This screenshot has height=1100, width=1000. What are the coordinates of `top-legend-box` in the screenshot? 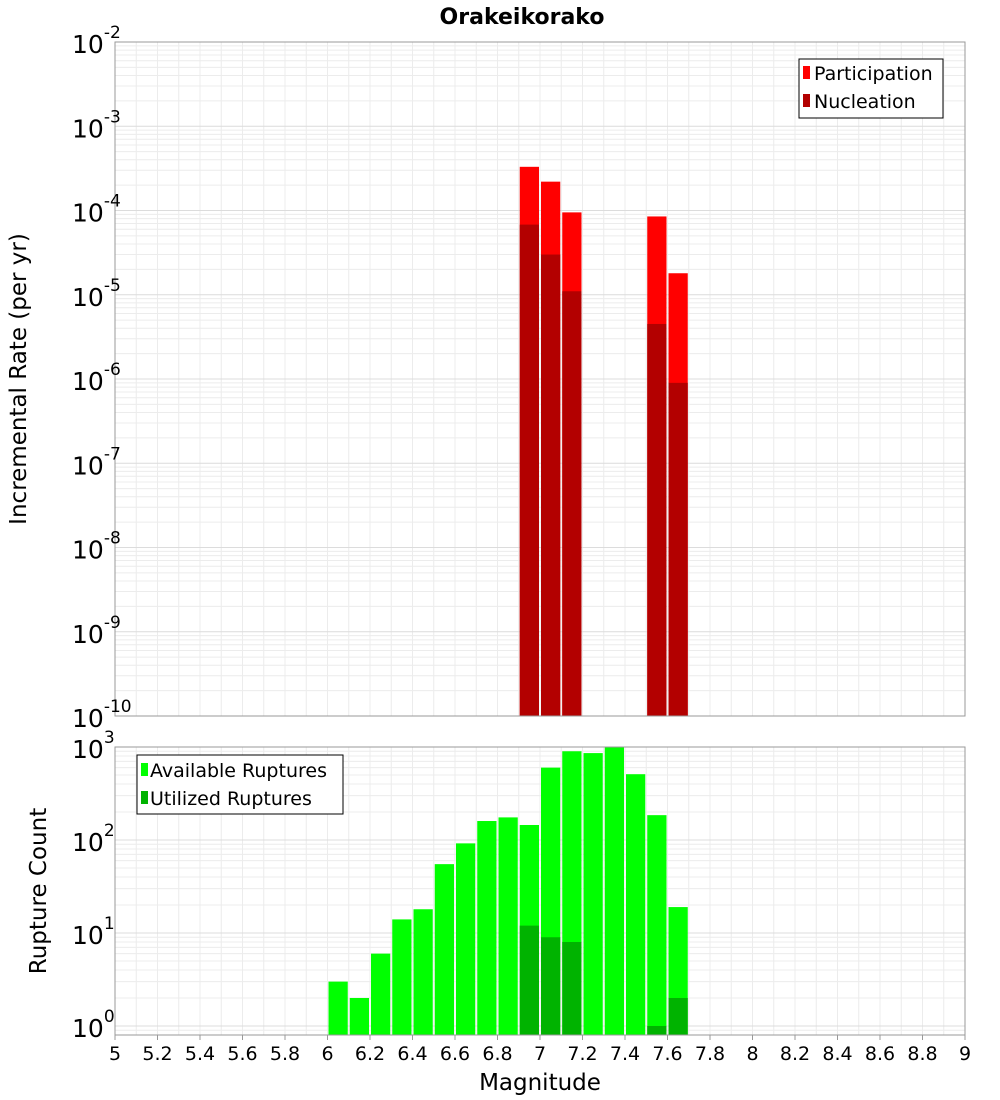 It's located at (871, 88).